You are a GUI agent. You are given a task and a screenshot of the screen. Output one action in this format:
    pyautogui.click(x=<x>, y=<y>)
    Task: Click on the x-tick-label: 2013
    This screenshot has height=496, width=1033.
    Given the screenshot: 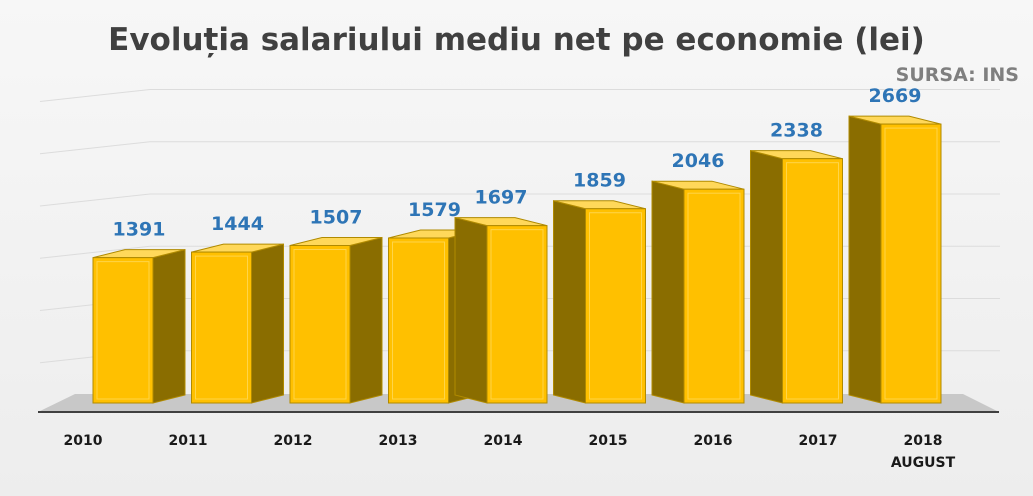 What is the action you would take?
    pyautogui.click(x=398, y=441)
    